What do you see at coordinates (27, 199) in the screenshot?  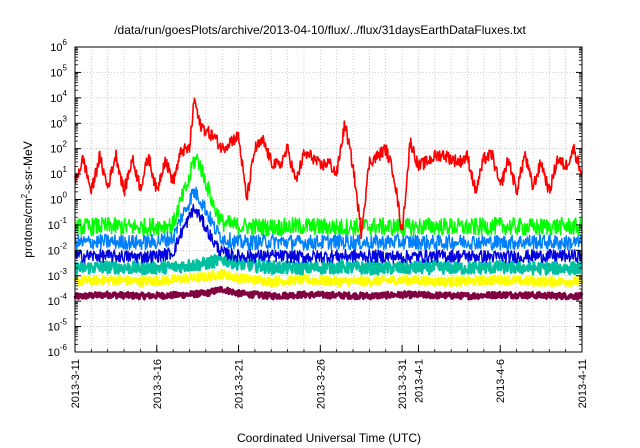 I see `y-axis-label: protons/cm2-s-sr-MeV` at bounding box center [27, 199].